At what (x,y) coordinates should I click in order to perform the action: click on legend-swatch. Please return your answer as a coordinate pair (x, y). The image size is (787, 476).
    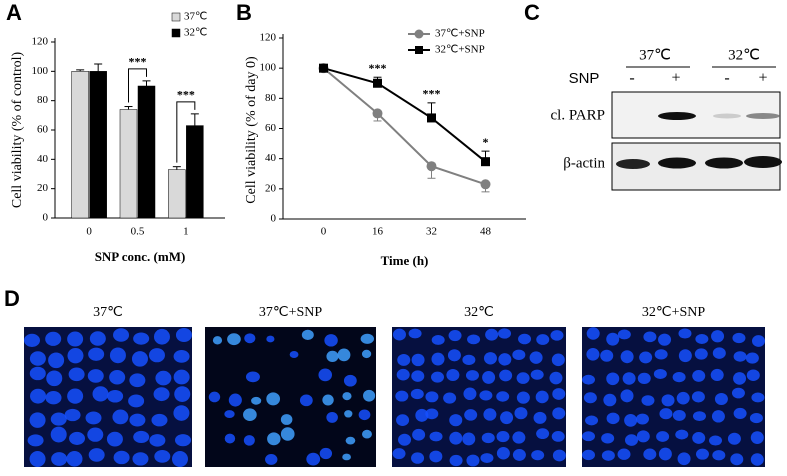
    Looking at the image, I should click on (176, 33).